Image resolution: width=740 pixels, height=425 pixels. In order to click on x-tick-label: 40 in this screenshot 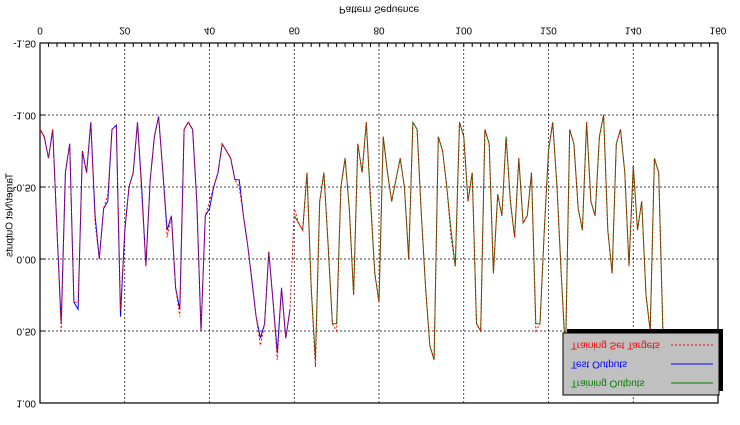, I will do `click(210, 29)`.